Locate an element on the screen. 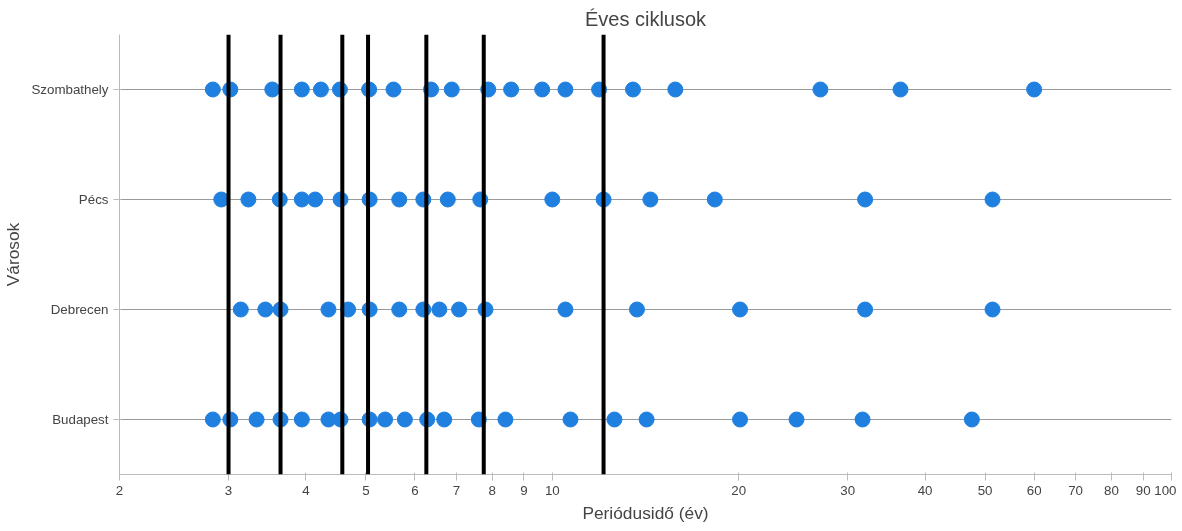 The width and height of the screenshot is (1182, 531). x-tick-label: 100 is located at coordinates (1165, 490).